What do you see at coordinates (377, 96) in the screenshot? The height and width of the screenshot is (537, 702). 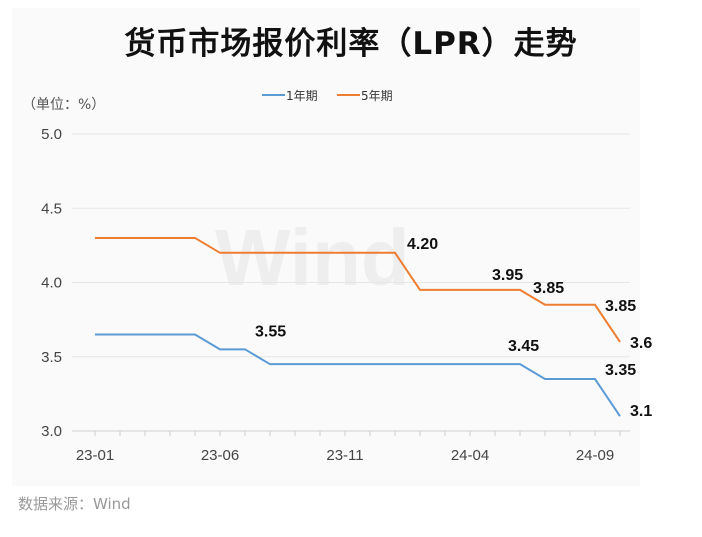 I see `legend-label: 5年期` at bounding box center [377, 96].